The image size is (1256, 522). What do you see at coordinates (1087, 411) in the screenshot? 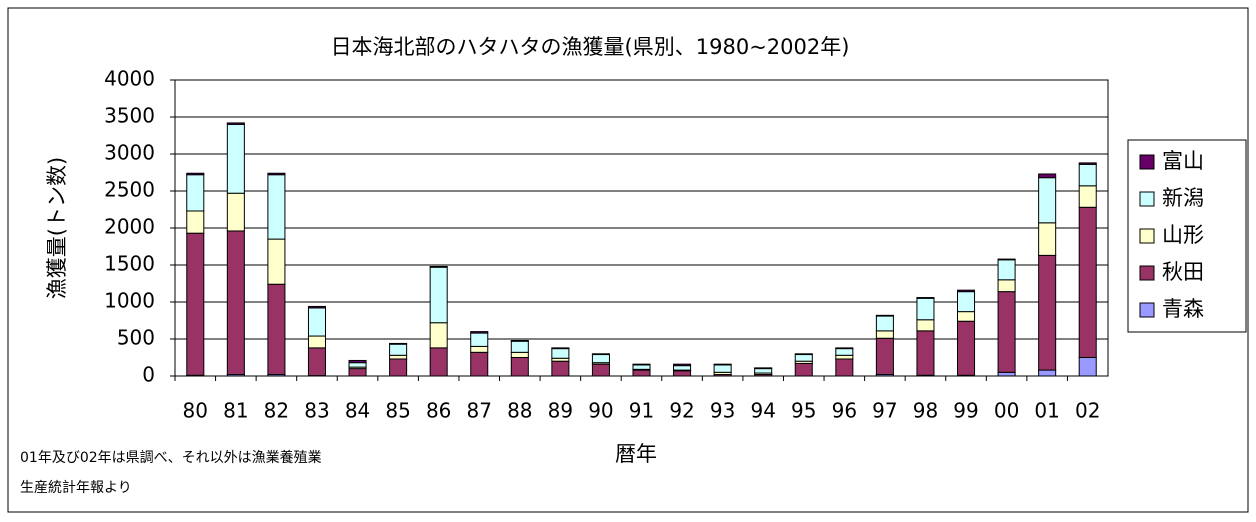
I see `x-tick-label: 02` at bounding box center [1087, 411].